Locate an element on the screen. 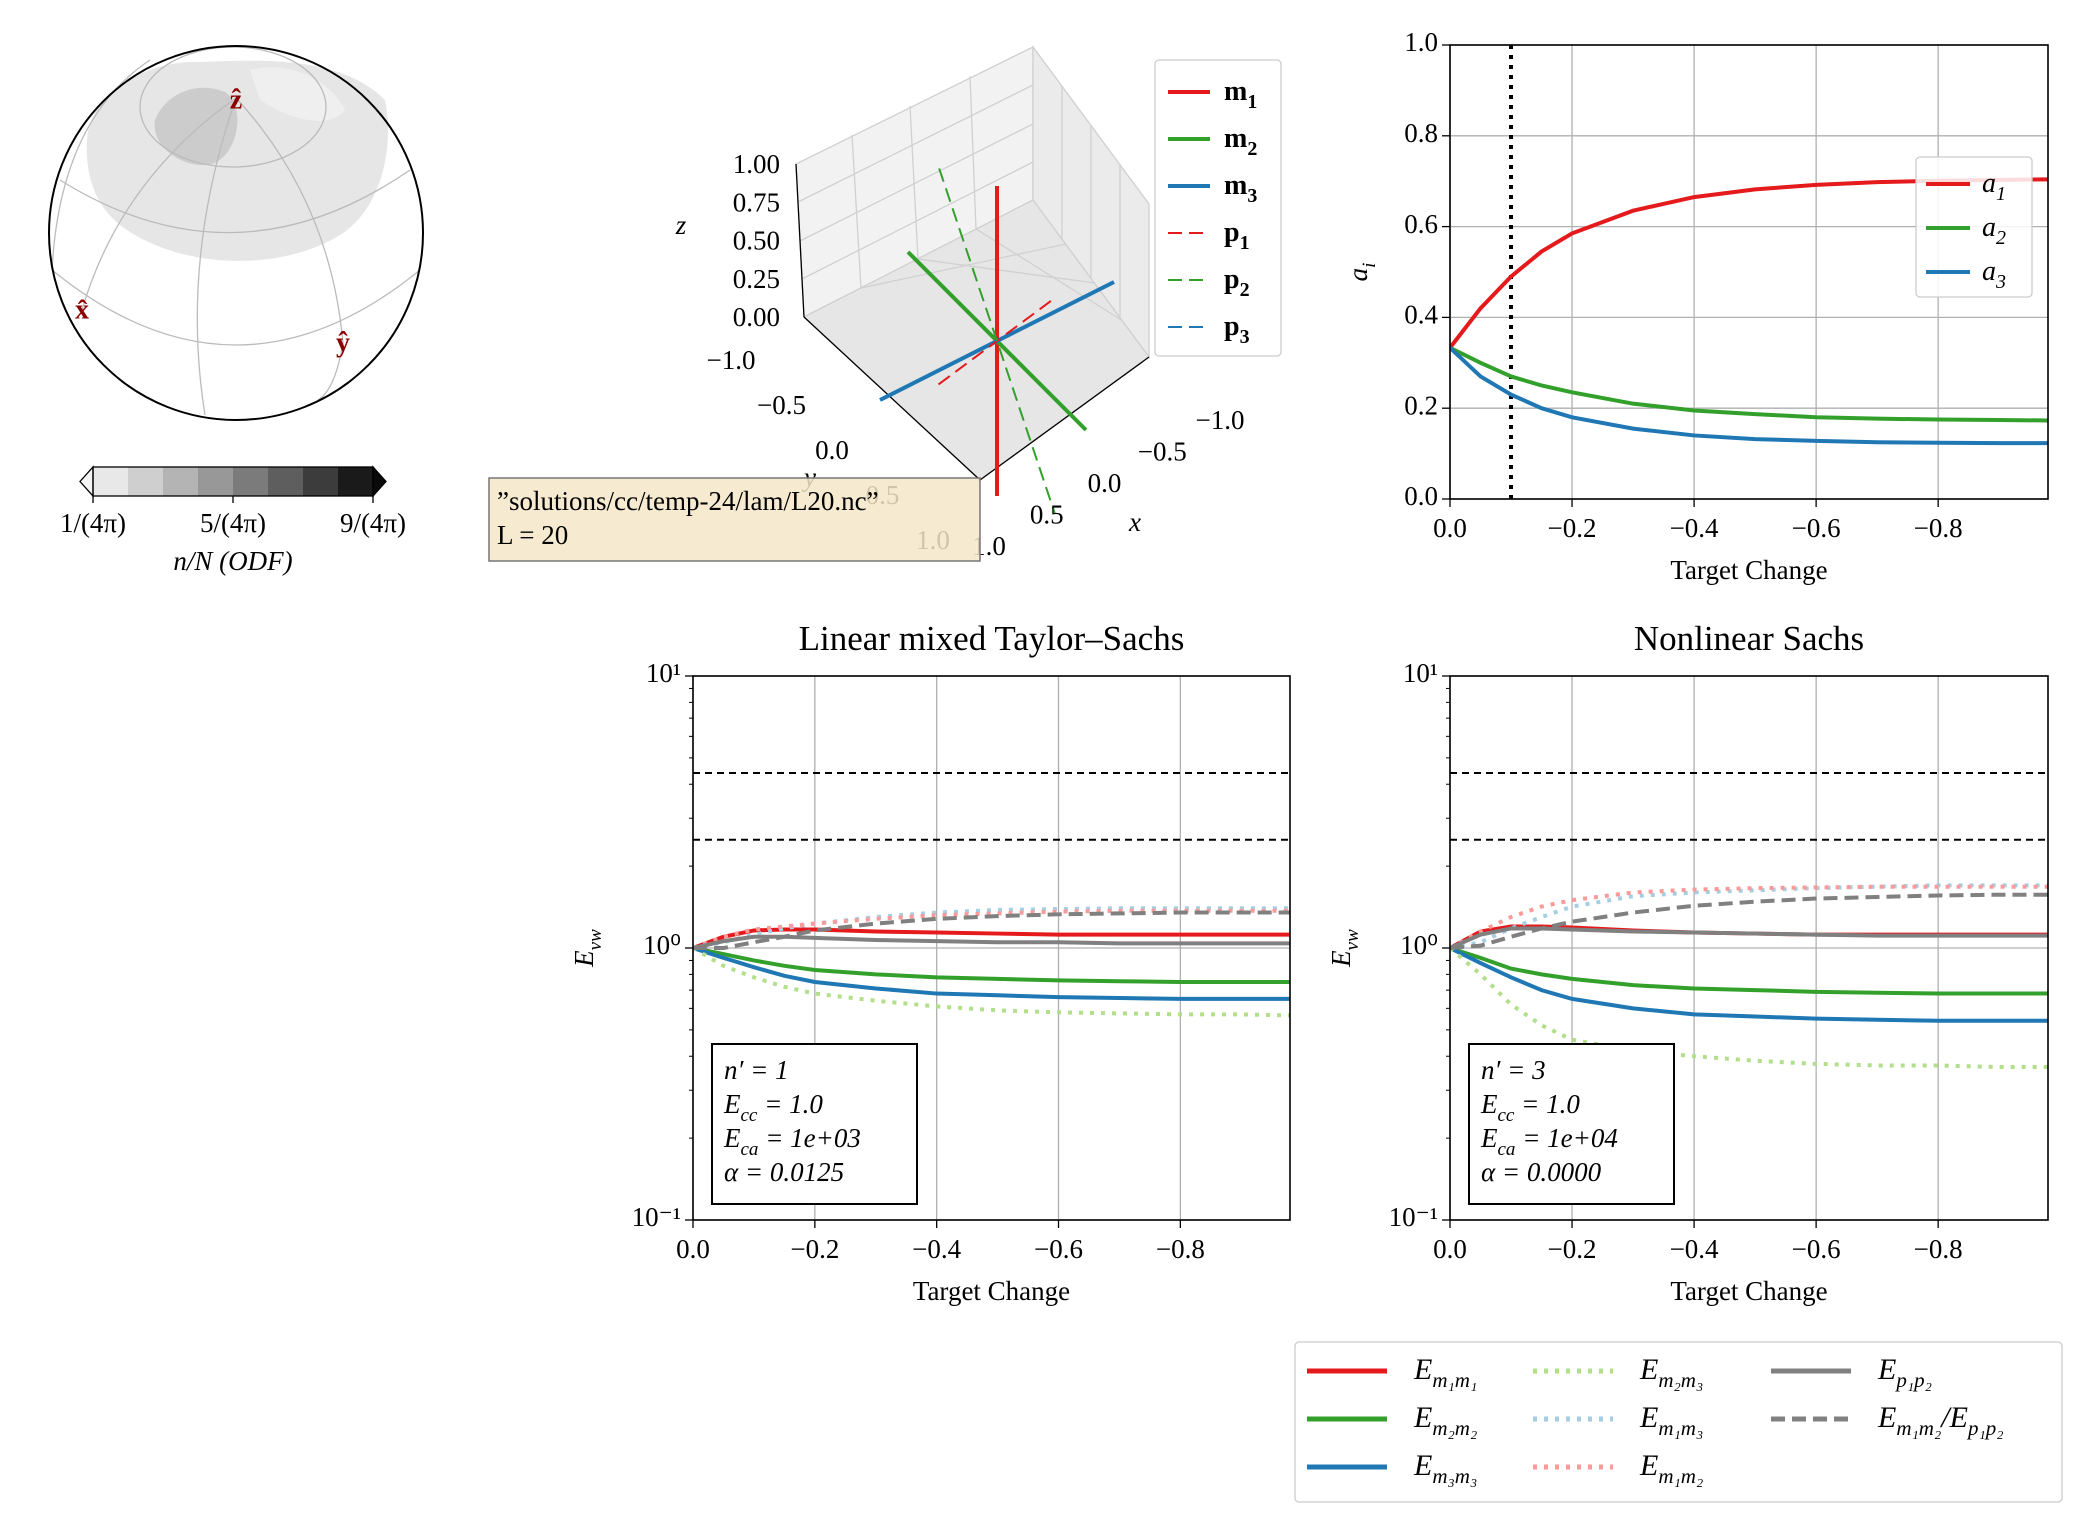 Image resolution: width=2079 pixels, height=1517 pixels. text-part: = 1e+04 is located at coordinates (1566, 1138).